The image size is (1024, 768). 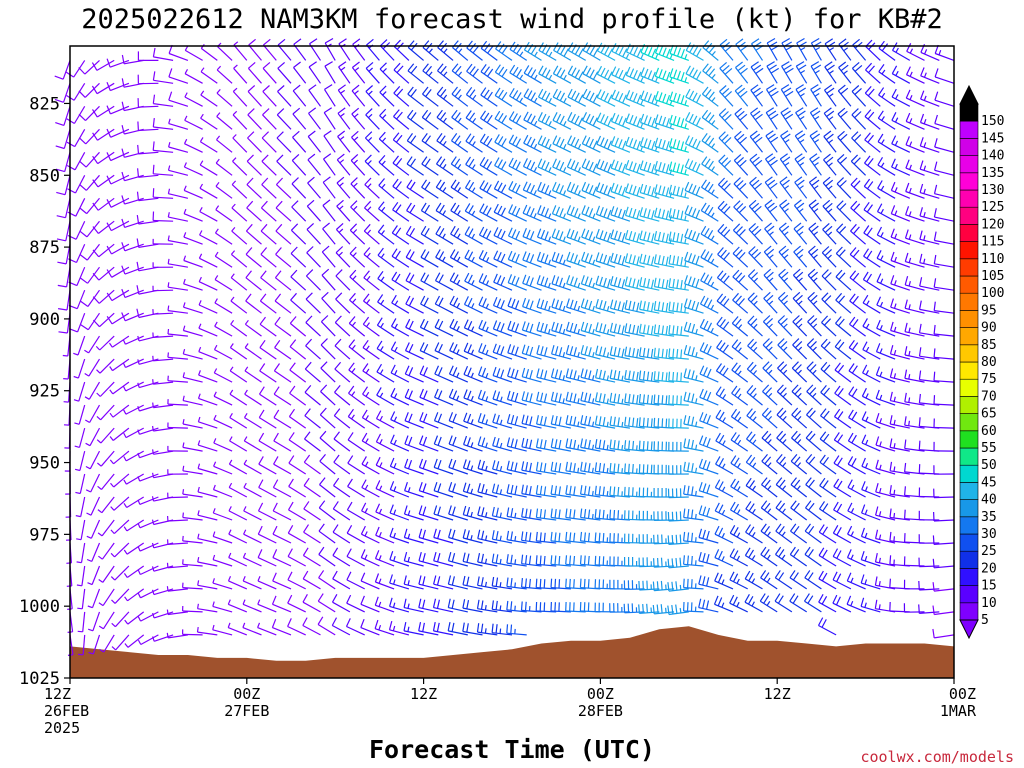 I want to click on colorbar-swatch, so click(x=969, y=112).